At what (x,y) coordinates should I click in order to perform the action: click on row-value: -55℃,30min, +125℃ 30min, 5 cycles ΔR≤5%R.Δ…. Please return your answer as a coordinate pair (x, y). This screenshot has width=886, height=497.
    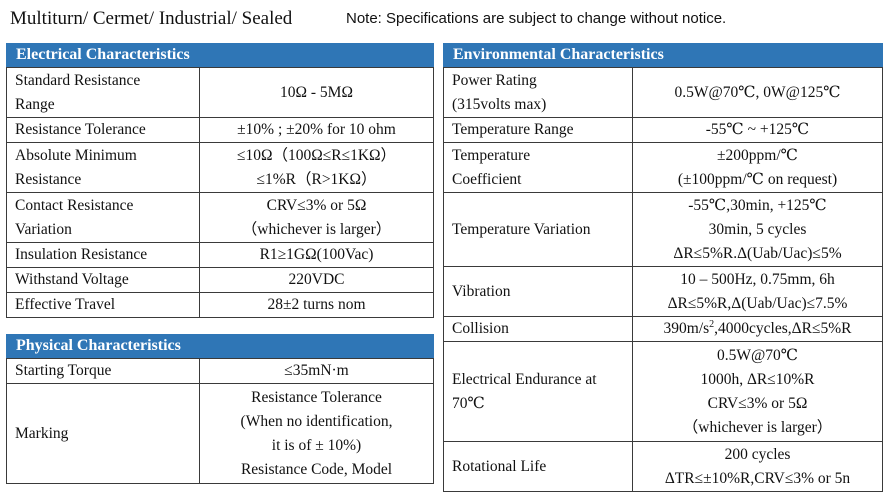
    Looking at the image, I should click on (757, 229).